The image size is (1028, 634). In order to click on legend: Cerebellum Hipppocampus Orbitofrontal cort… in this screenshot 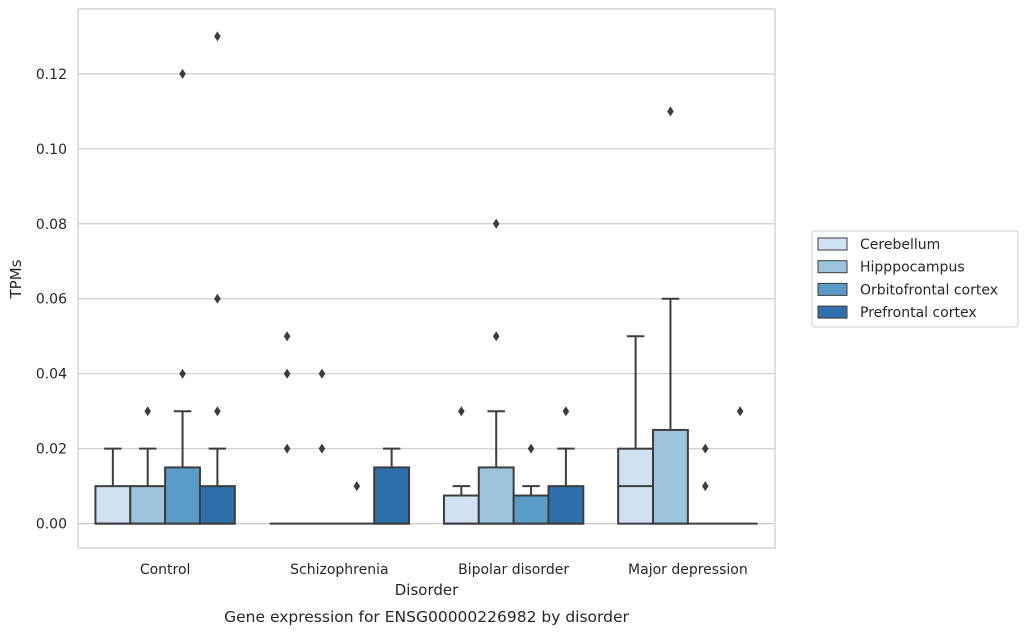, I will do `click(915, 279)`.